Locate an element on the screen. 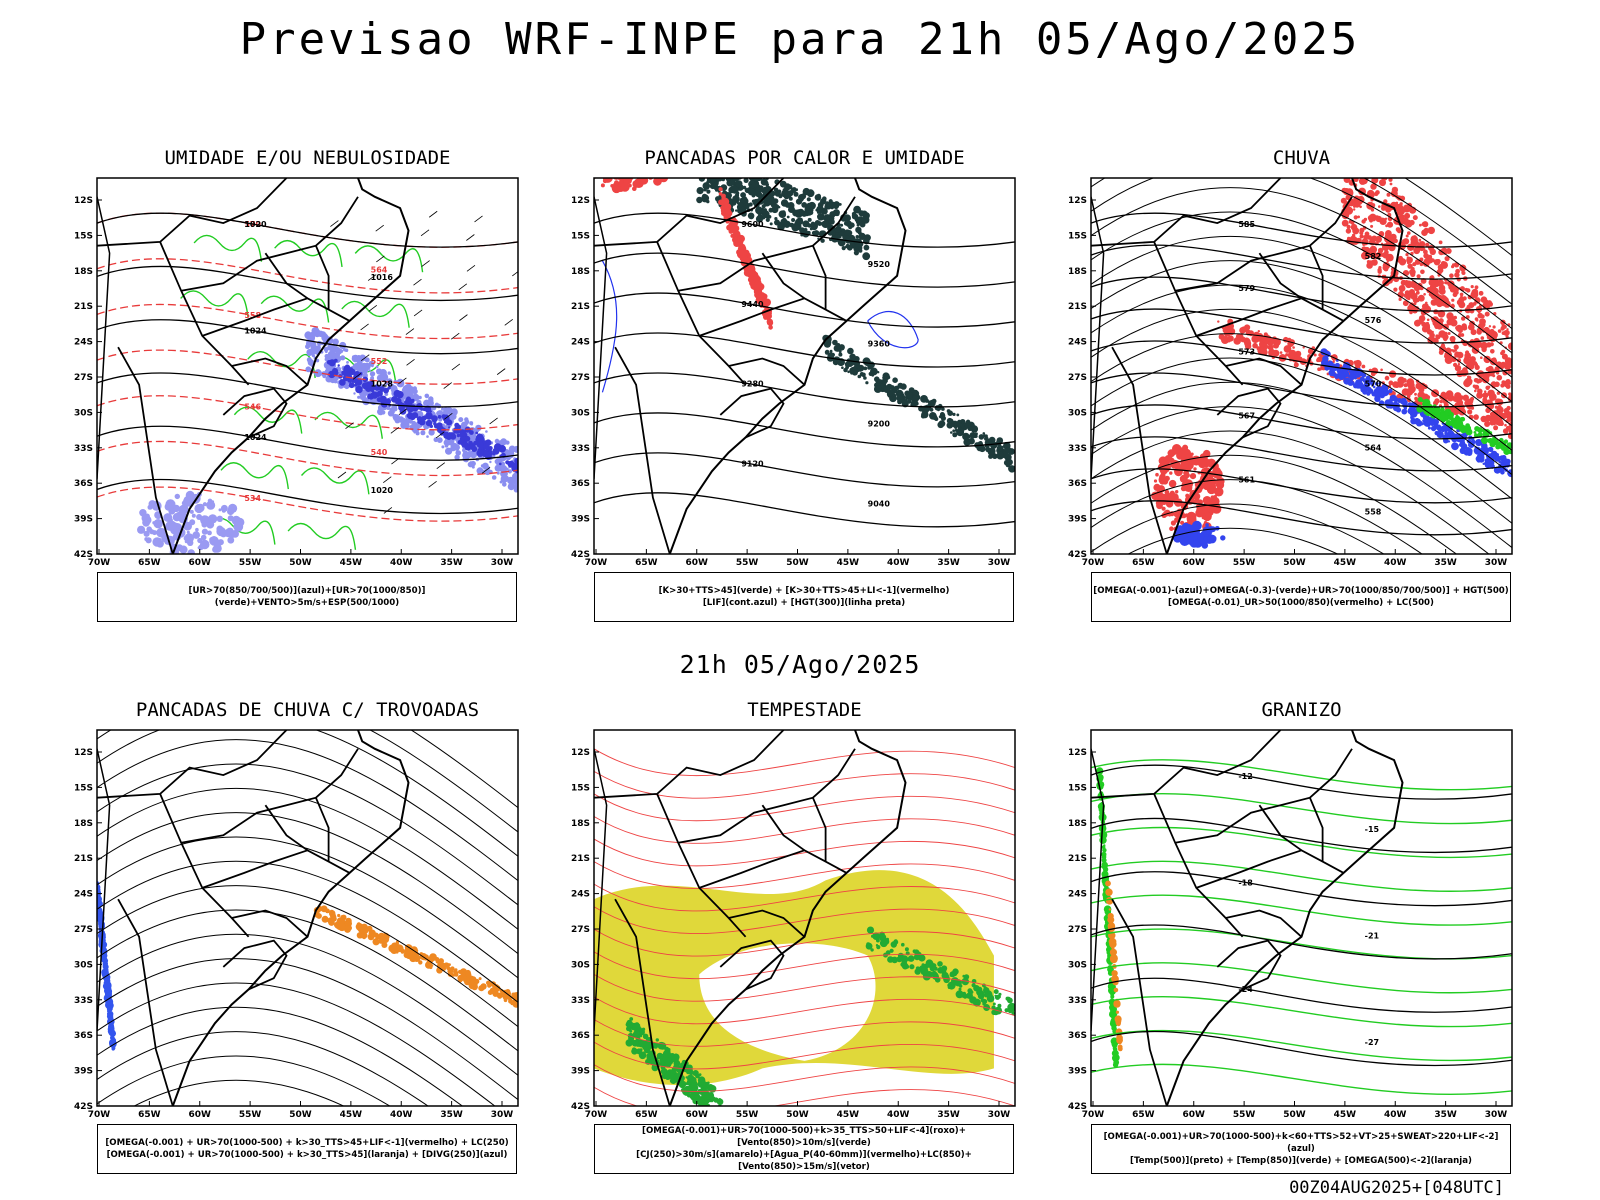  run-timestamp: 00Z04AUG2025+[048UTC] is located at coordinates (1396, 1188).